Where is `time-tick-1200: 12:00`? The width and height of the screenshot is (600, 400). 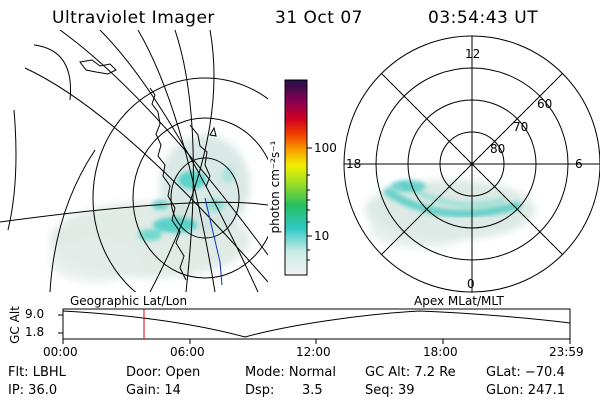
time-tick-1200: 12:00 is located at coordinates (313, 352).